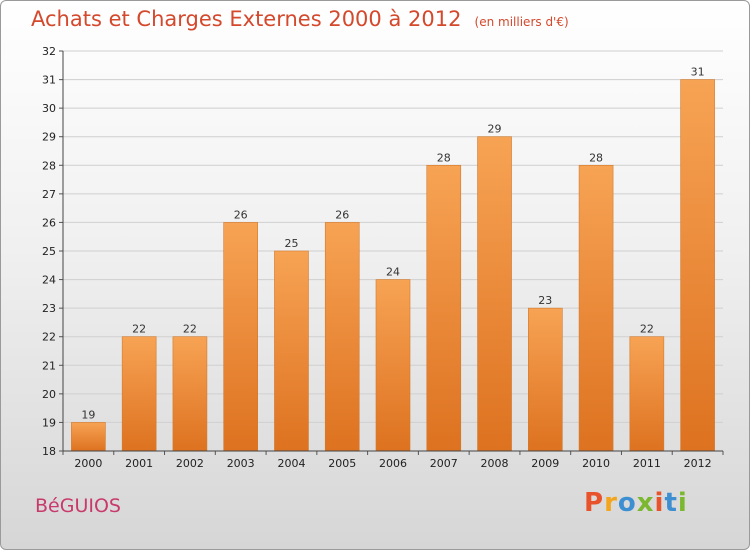 This screenshot has width=750, height=550. I want to click on logo-letter: t, so click(671, 503).